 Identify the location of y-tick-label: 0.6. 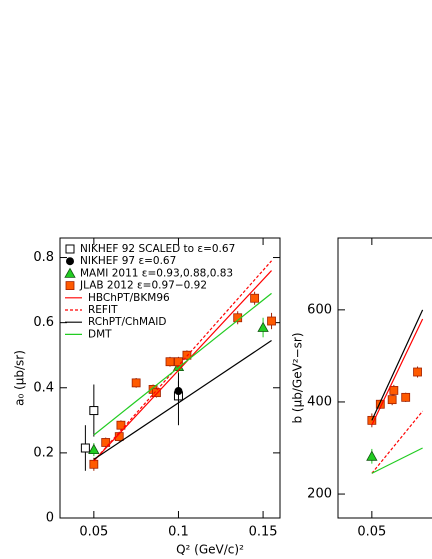
(43, 322).